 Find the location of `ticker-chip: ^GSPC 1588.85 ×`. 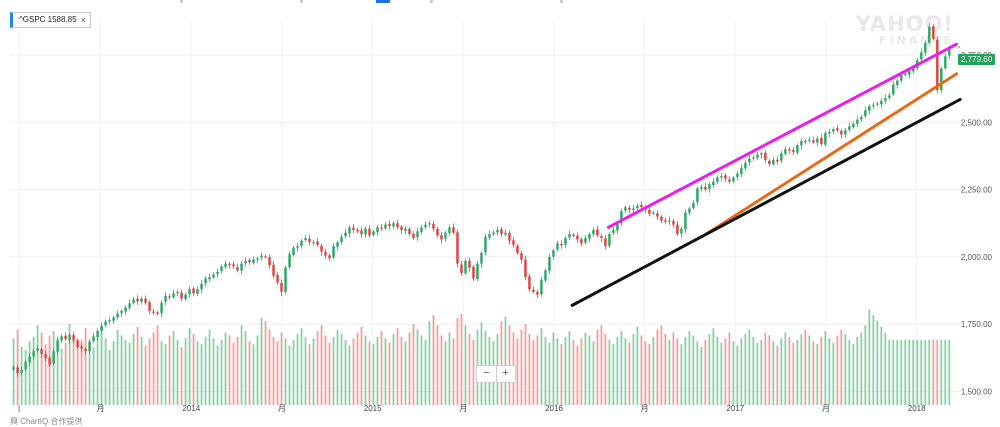

ticker-chip: ^GSPC 1588.85 × is located at coordinates (50, 20).